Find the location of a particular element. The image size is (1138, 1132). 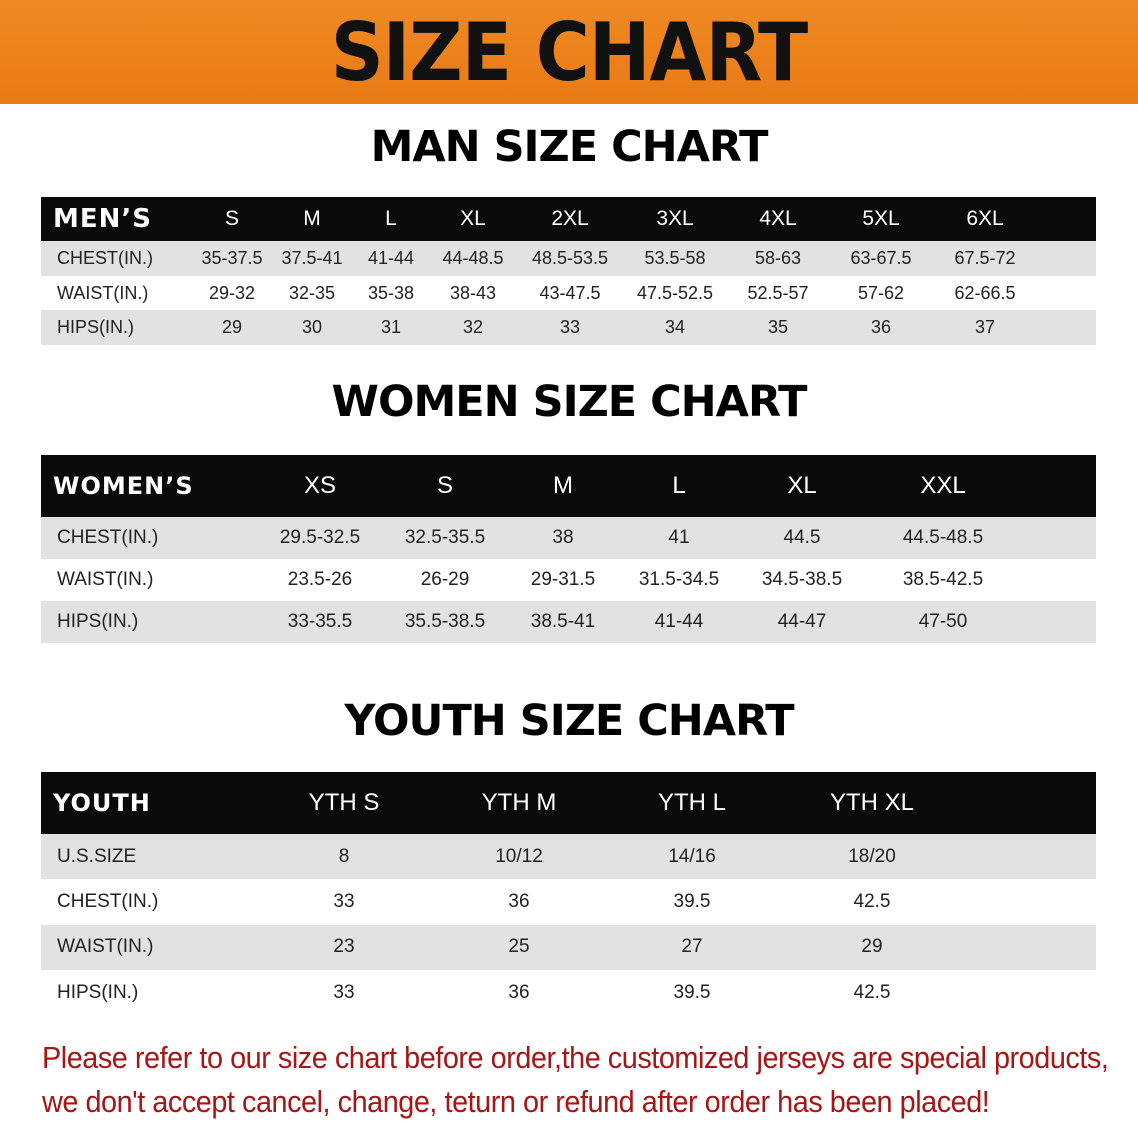

size-column-header: 5XL is located at coordinates (881, 219).